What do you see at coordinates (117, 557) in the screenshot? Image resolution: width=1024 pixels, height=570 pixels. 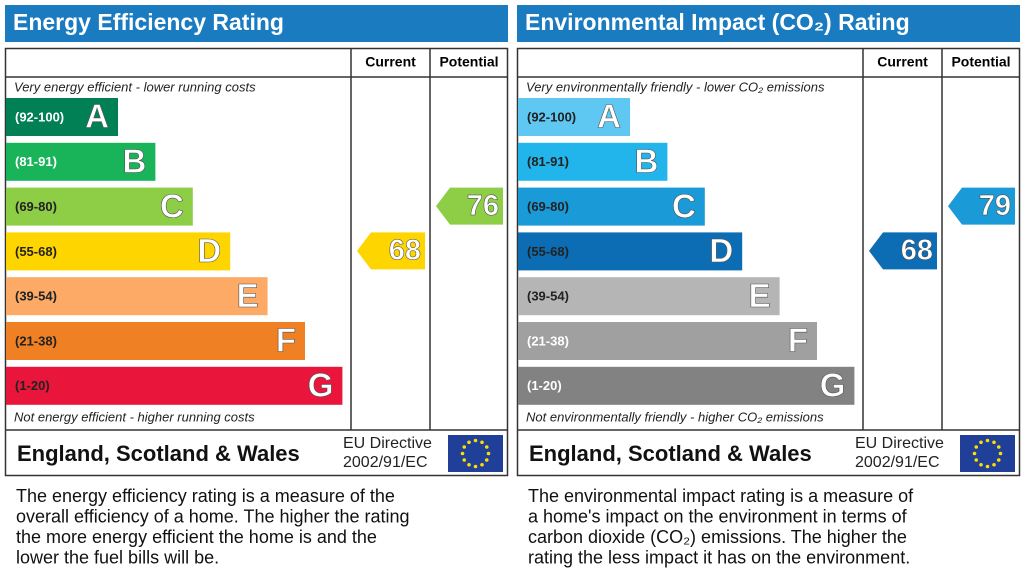 I see `description-line: lower the fuel bills will be.` at bounding box center [117, 557].